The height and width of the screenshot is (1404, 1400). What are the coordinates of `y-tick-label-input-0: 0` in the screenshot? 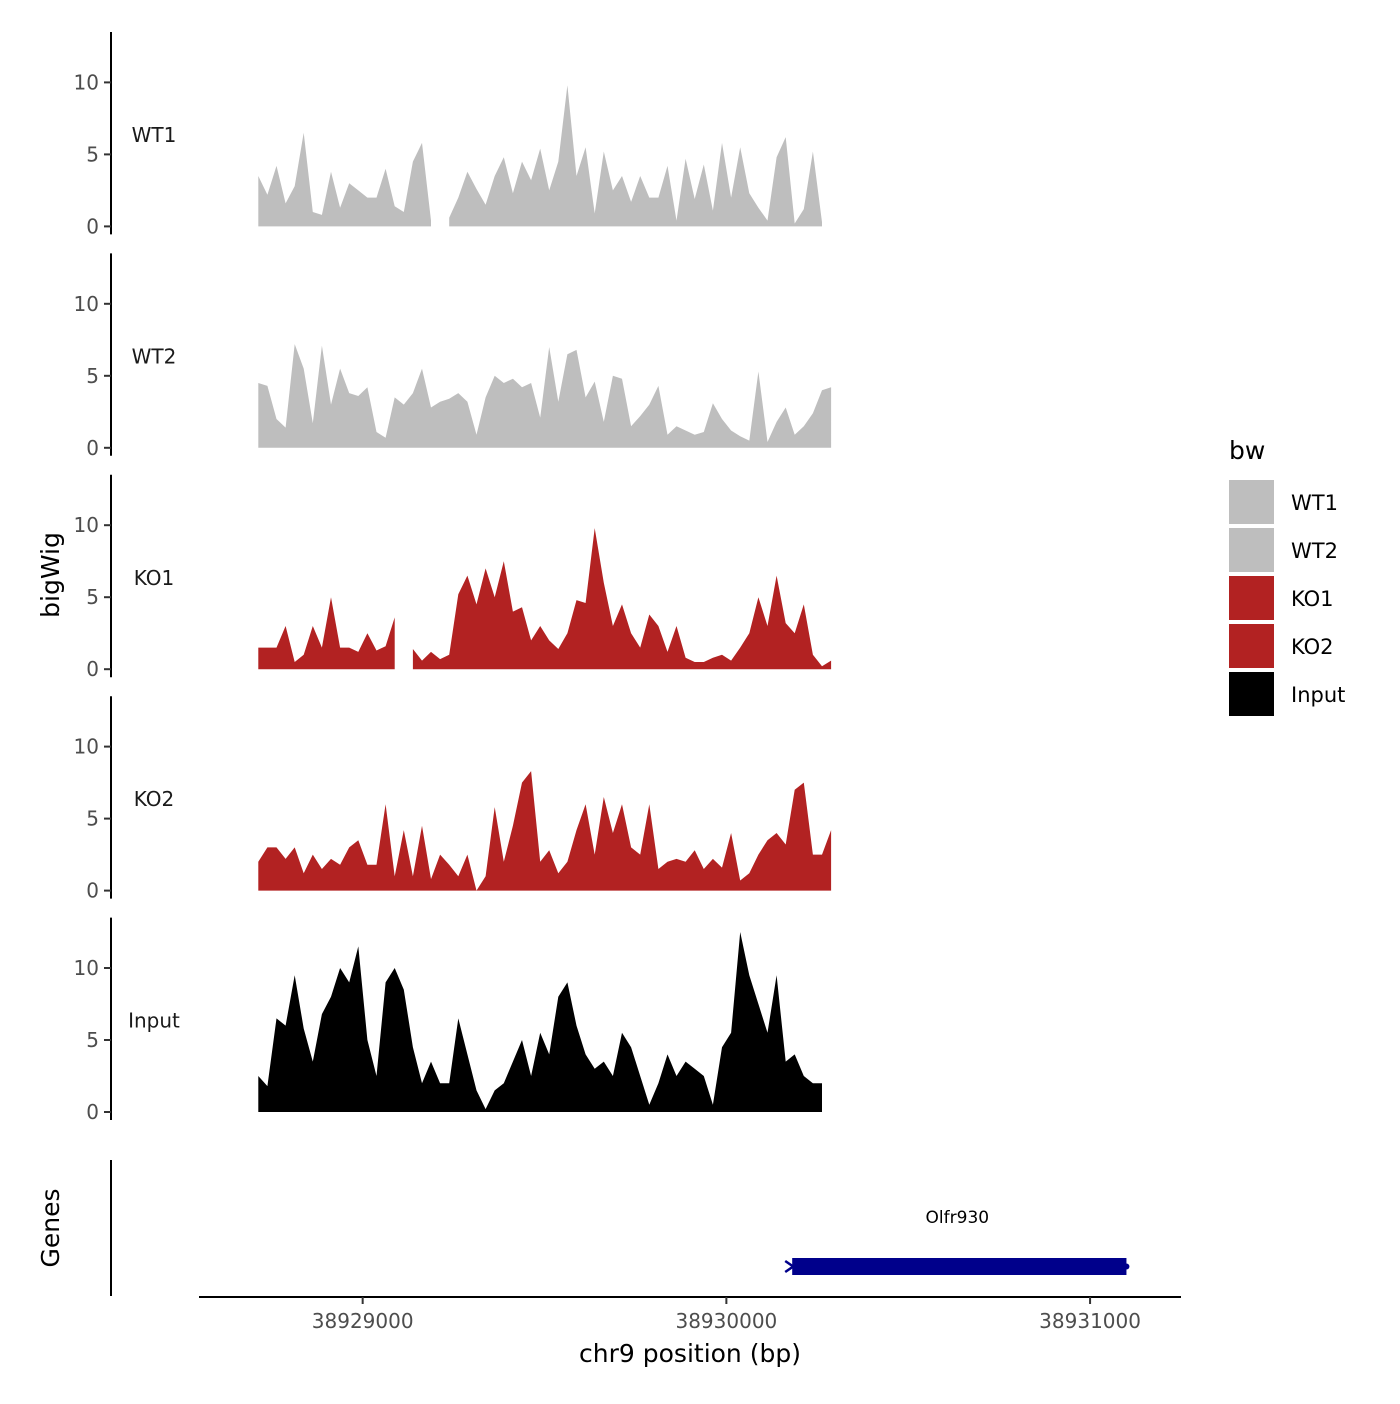 It's located at (92, 1112).